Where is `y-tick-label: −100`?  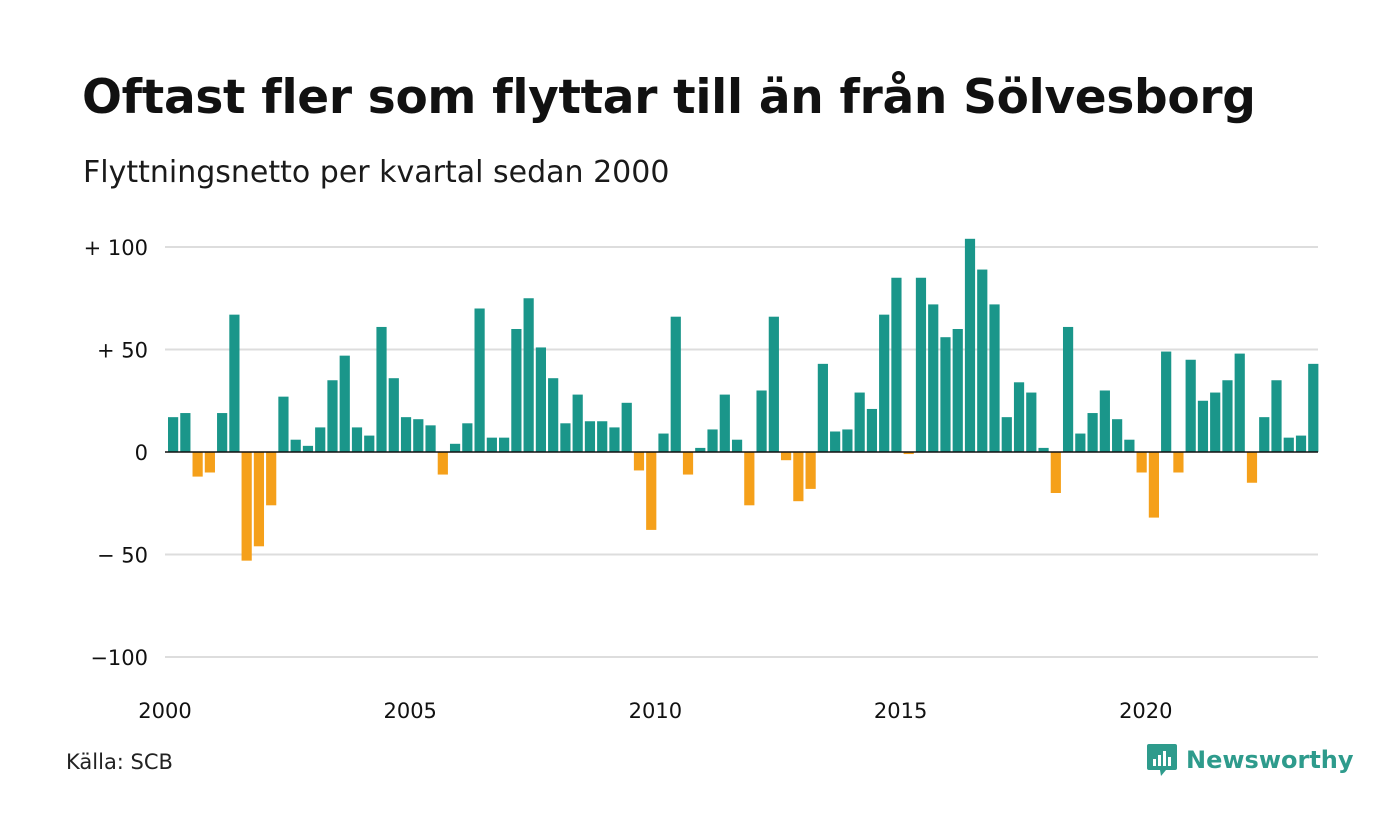 y-tick-label: −100 is located at coordinates (119, 658).